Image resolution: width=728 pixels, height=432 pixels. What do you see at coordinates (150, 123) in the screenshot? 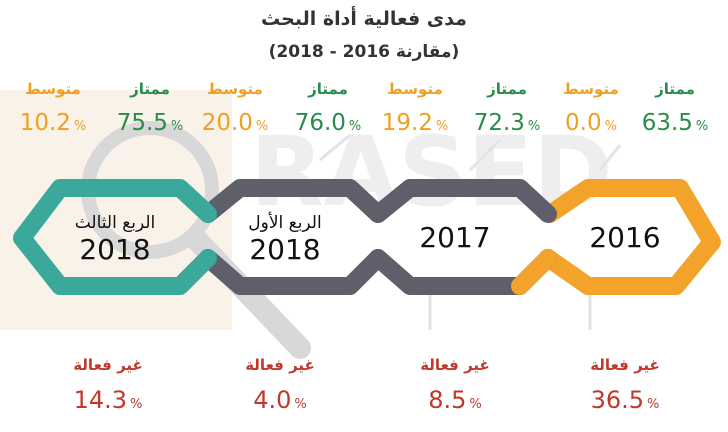
I see `q3-2018-excellent-value: 75.5%` at bounding box center [150, 123].